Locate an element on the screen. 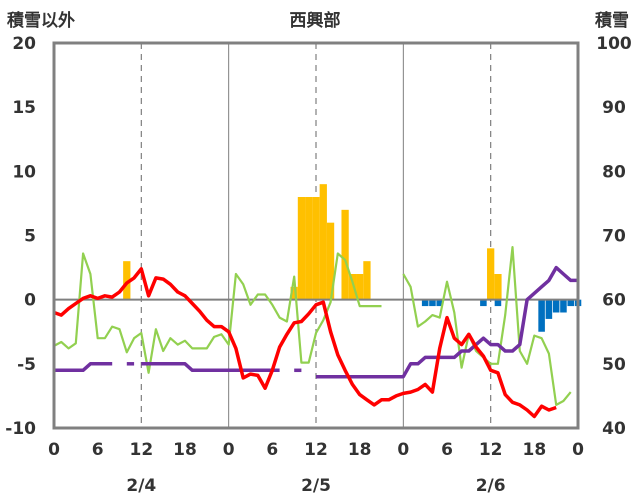 The width and height of the screenshot is (636, 501). left-tick-label: 15 is located at coordinates (24, 108).